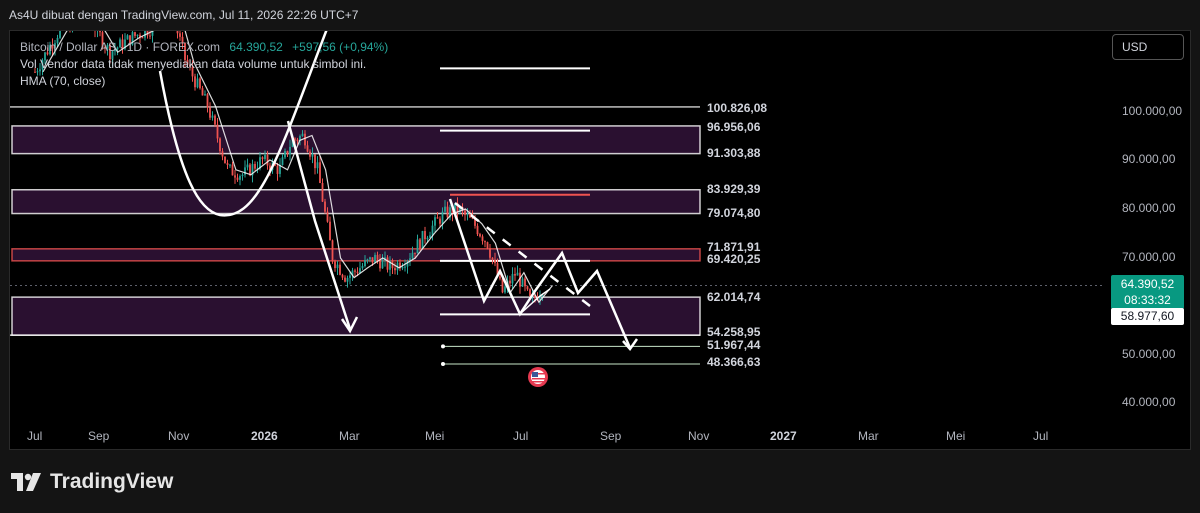 Image resolution: width=1200 pixels, height=513 pixels. What do you see at coordinates (1149, 354) in the screenshot?
I see `y-tick-label: 50.000,00` at bounding box center [1149, 354].